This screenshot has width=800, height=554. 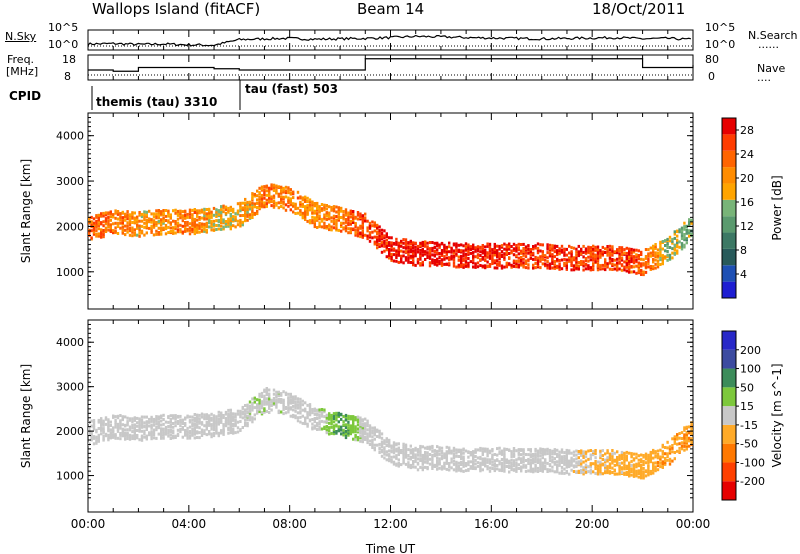 I want to click on power-colorbar-swatch, so click(x=729, y=240).